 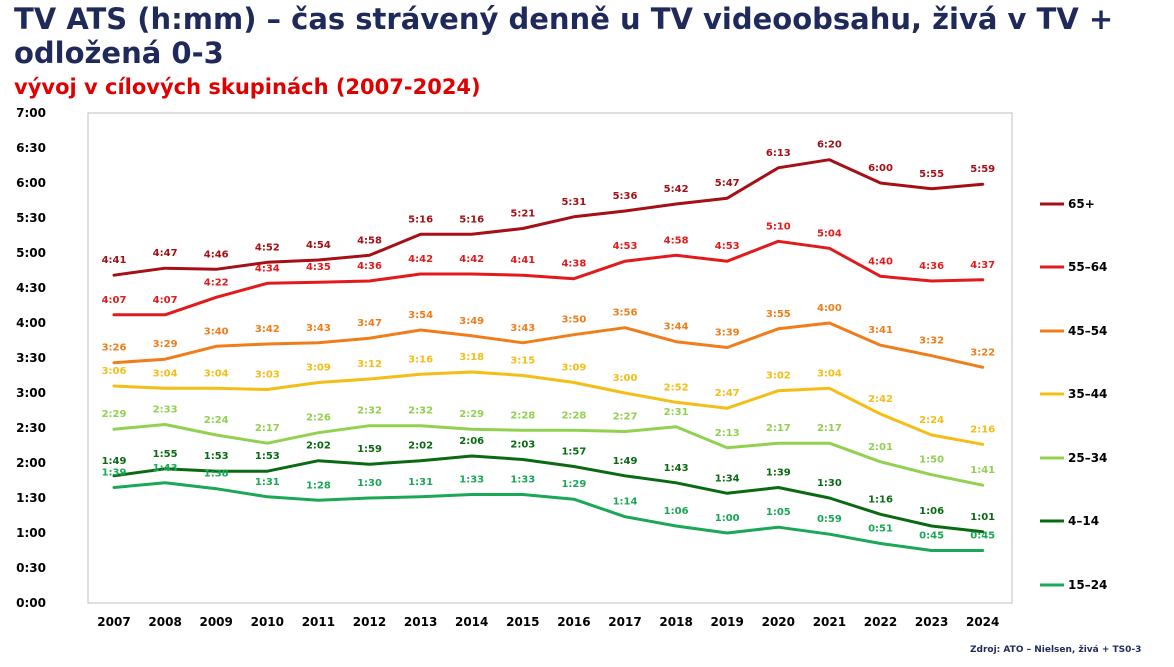 What do you see at coordinates (471, 622) in the screenshot?
I see `x-tick-label: 2014` at bounding box center [471, 622].